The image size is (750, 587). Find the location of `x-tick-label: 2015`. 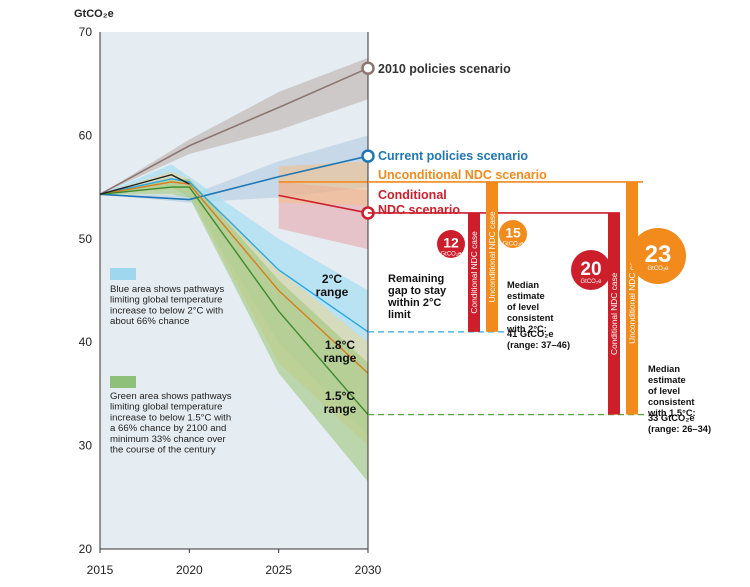

x-tick-label: 2015 is located at coordinates (100, 570).